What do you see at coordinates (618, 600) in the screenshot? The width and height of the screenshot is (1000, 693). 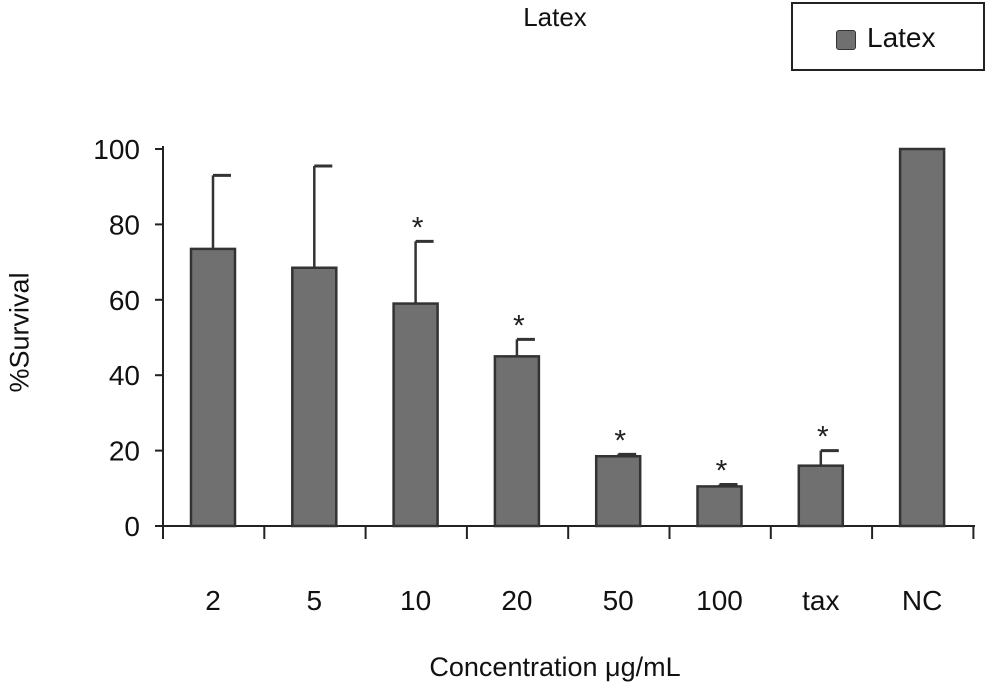 I see `x-tick-label-50: 50` at bounding box center [618, 600].